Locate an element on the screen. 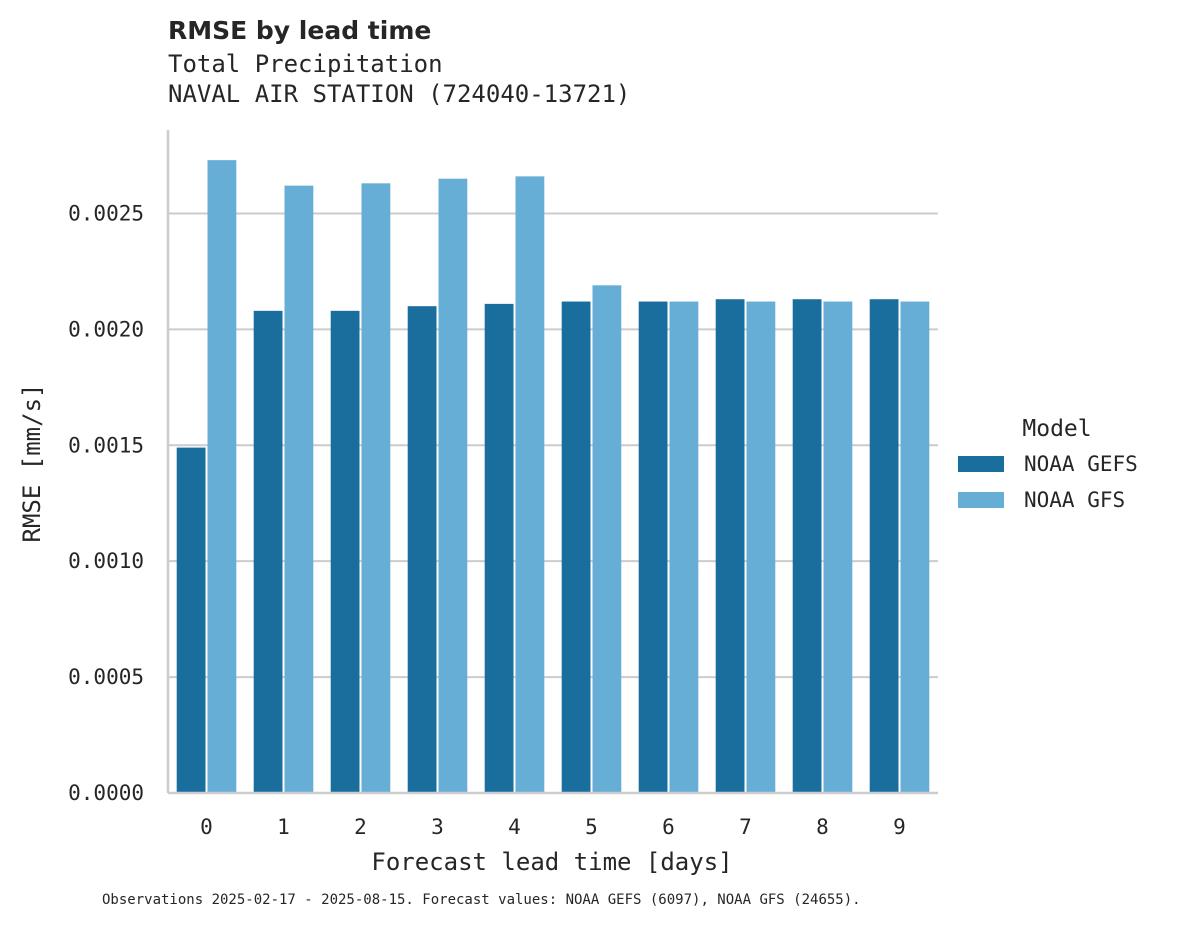 This screenshot has width=1178, height=928. x-tick-label: 0 is located at coordinates (206, 827).